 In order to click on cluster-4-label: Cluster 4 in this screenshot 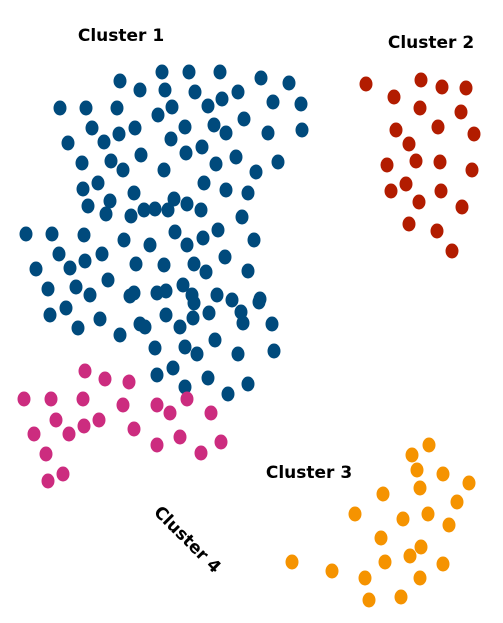, I will do `click(186, 539)`.